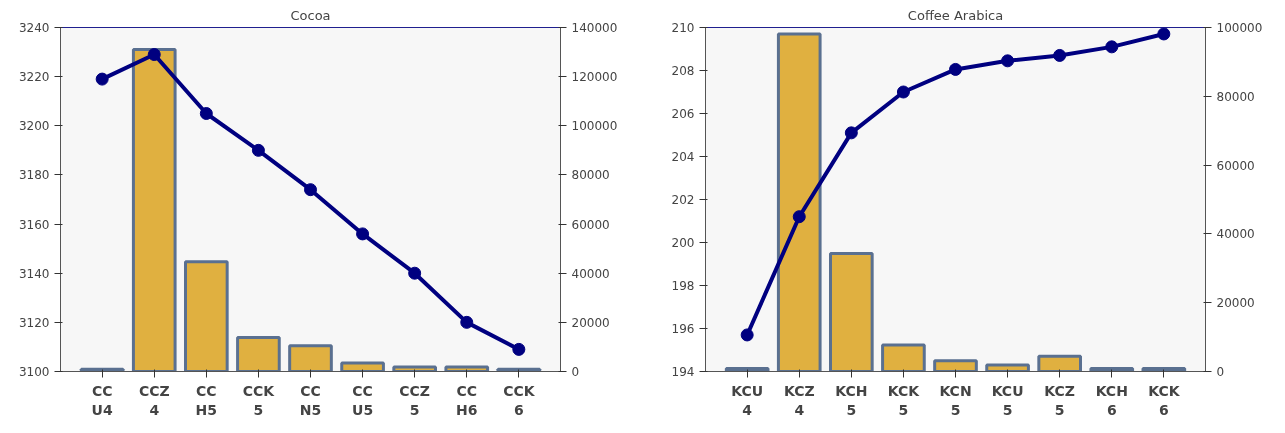 This screenshot has height=433, width=1285. Describe the element at coordinates (747, 400) in the screenshot. I see `x-tick-label: KCU 4` at that location.